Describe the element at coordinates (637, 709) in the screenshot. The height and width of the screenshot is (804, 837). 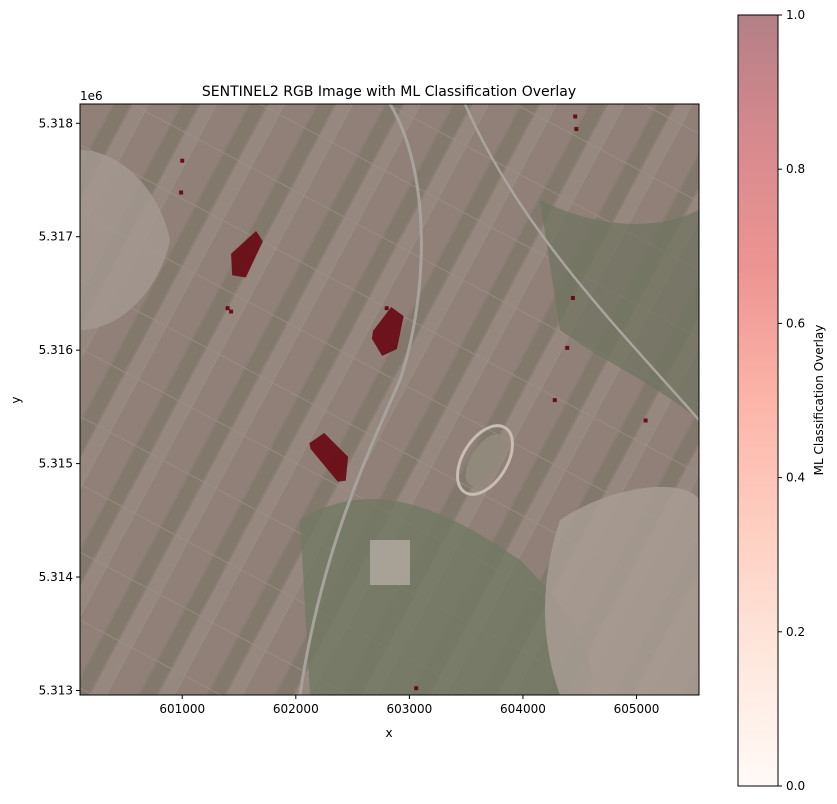
I see `x-tick-label: 605000` at that location.